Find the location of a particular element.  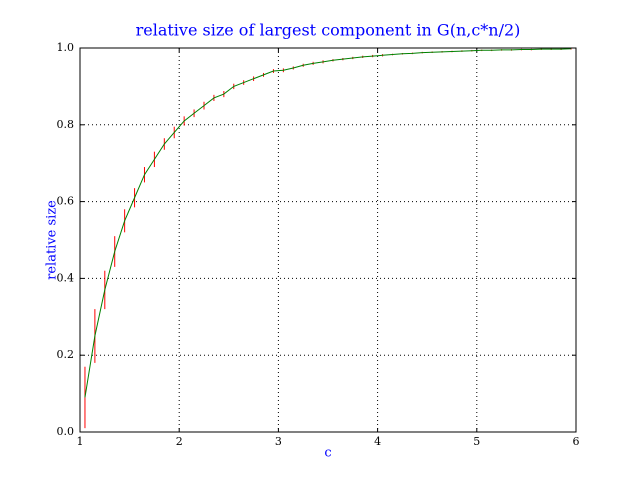

x-tick-label: 5 is located at coordinates (476, 441).